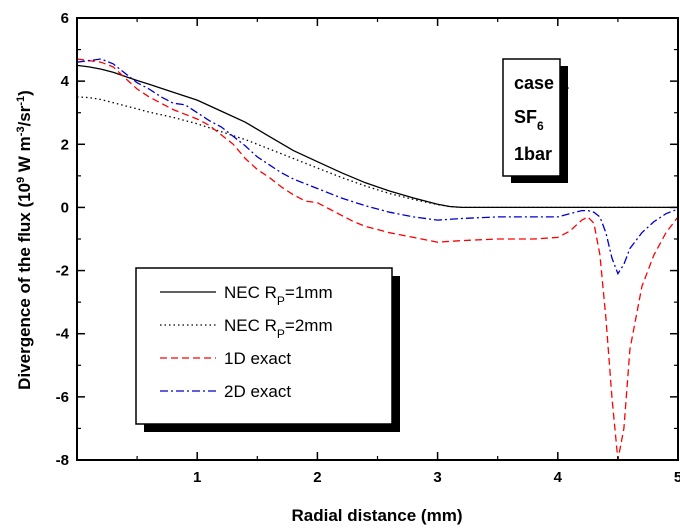 The image size is (680, 531). Describe the element at coordinates (529, 120) in the screenshot. I see `annotation-gas: SF6` at that location.